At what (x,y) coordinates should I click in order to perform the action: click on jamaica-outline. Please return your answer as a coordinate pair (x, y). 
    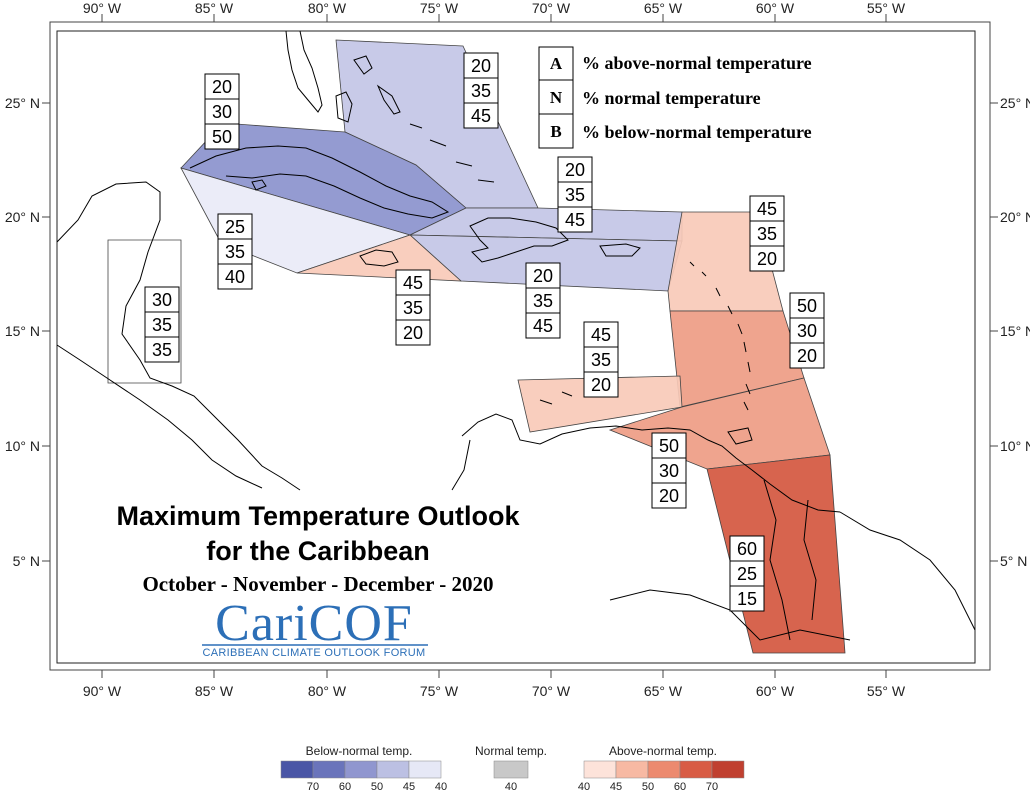
    Looking at the image, I should click on (379, 258).